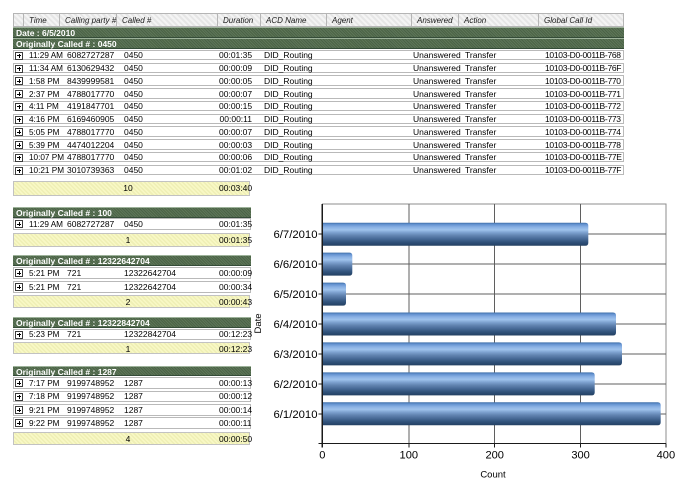 The height and width of the screenshot is (485, 676). I want to click on svg-text: 0, so click(322, 456).